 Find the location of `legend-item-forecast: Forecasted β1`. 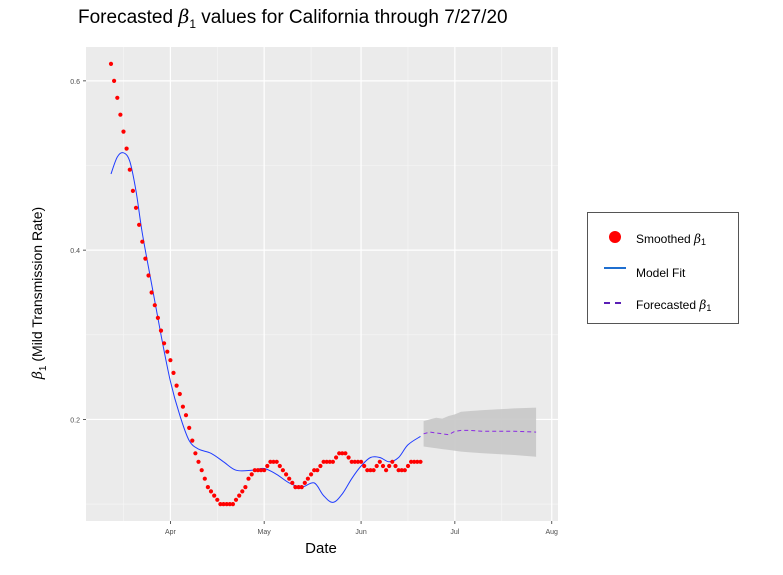

legend-item-forecast: Forecasted β1 is located at coordinates (663, 305).